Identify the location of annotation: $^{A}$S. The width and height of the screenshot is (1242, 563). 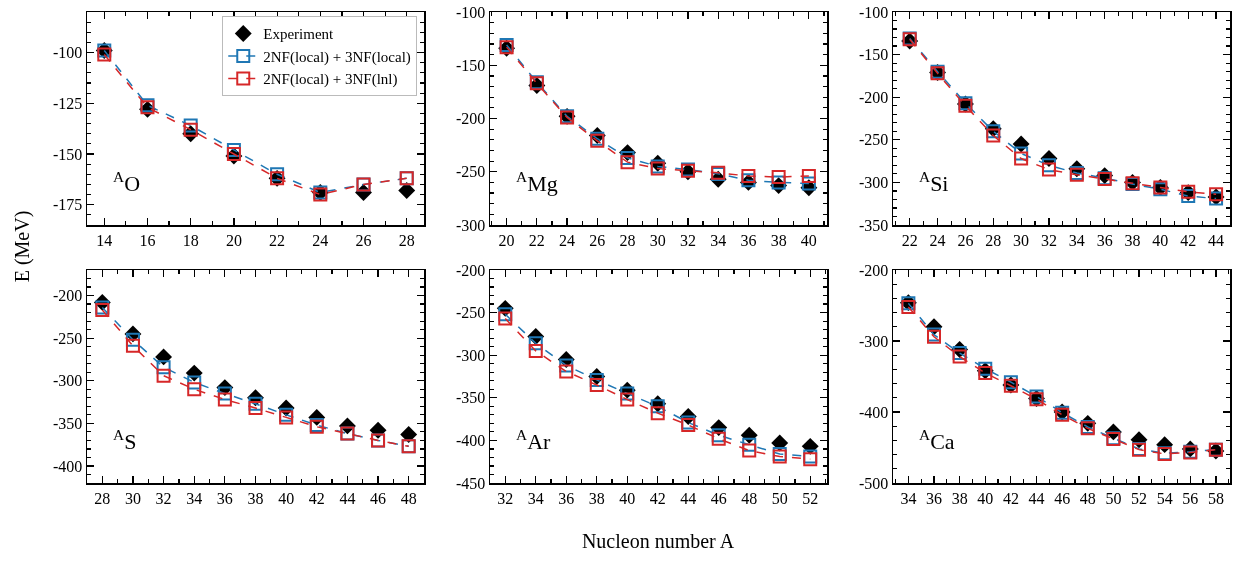
(125, 440).